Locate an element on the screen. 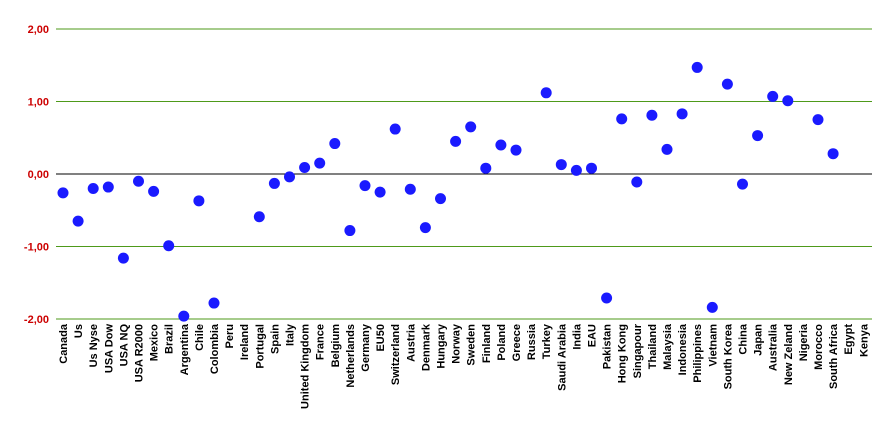  x-category-label: Australia is located at coordinates (774, 347).